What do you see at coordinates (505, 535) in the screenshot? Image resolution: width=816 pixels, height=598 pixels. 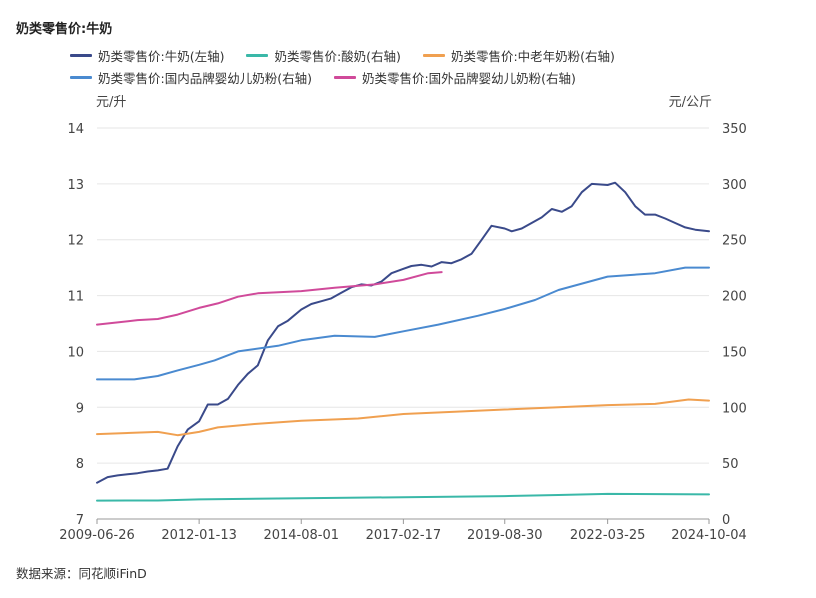 I see `x-tick-label: 2019-08-30` at bounding box center [505, 535].